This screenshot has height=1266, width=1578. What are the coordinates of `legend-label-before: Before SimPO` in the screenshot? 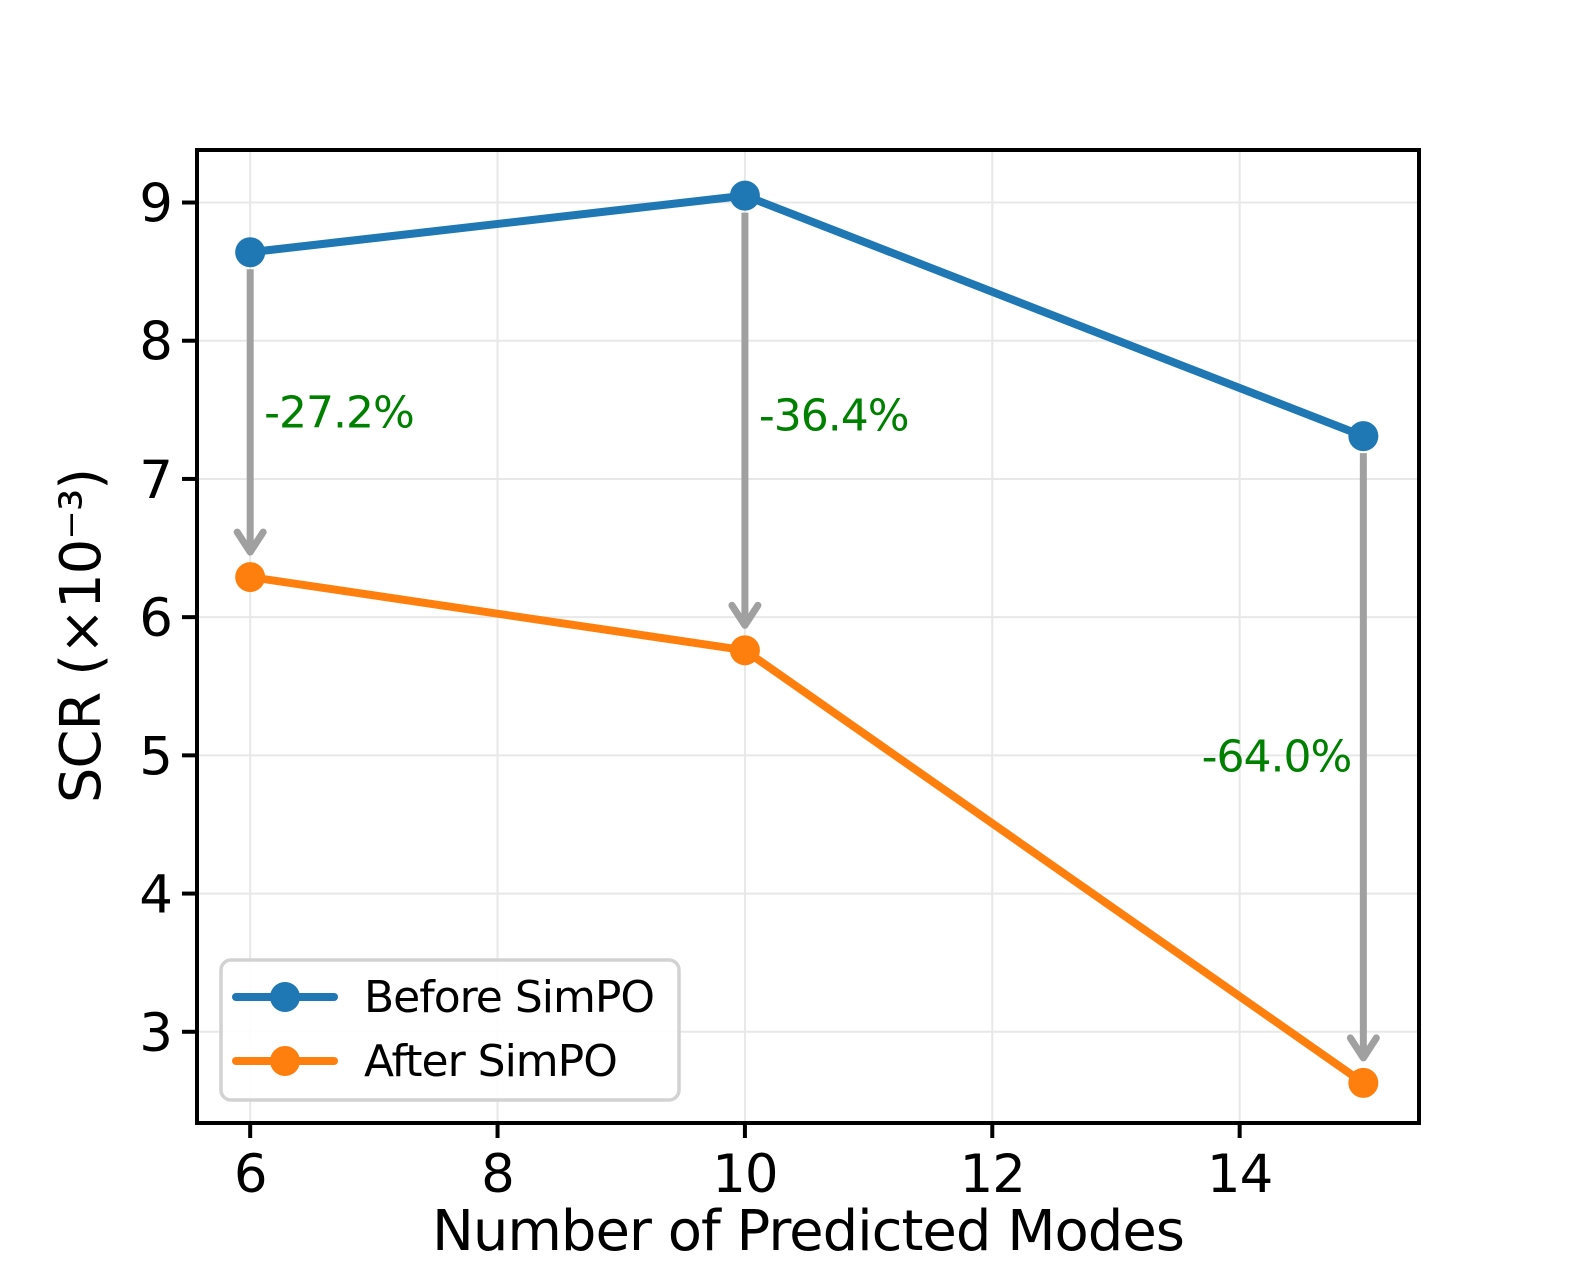 It's located at (509, 997).